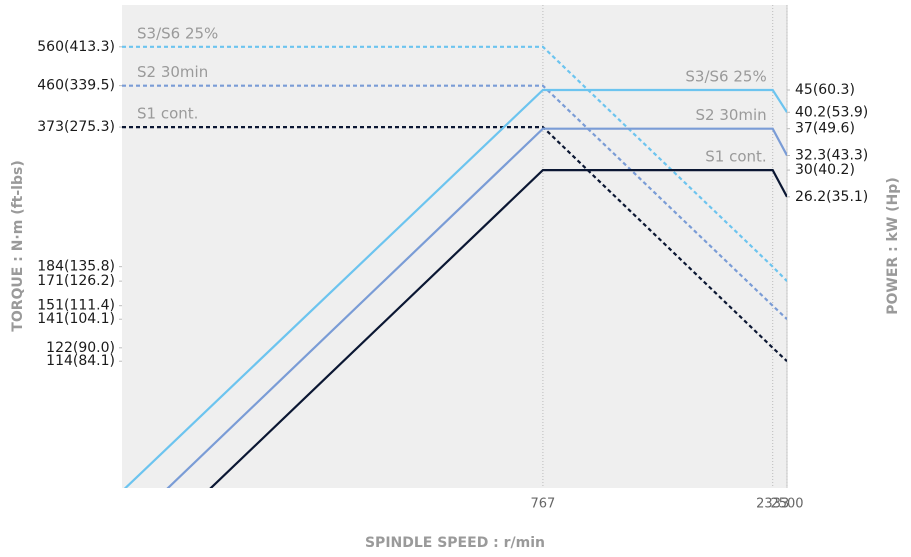 The width and height of the screenshot is (911, 557). I want to click on y-tick-label: 171(126.2), so click(76, 281).